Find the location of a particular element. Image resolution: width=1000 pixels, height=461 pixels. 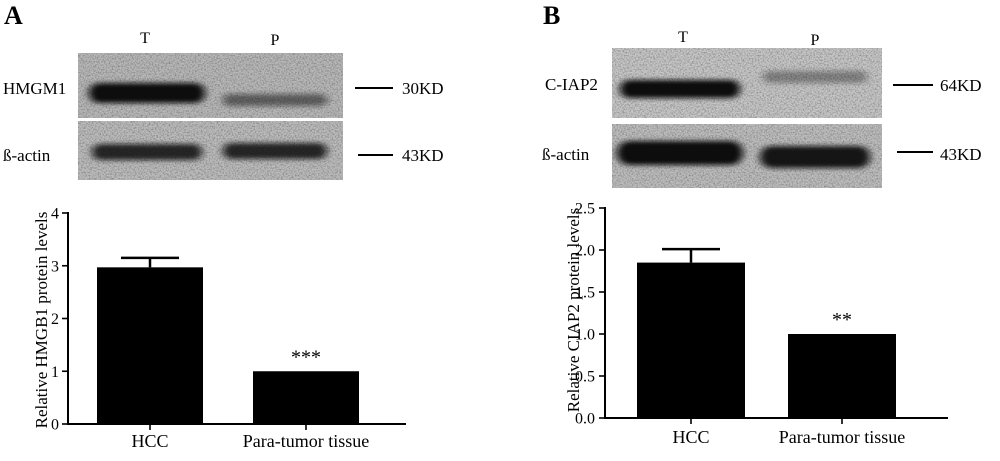

blot-strip-c-iap2 is located at coordinates (747, 83).